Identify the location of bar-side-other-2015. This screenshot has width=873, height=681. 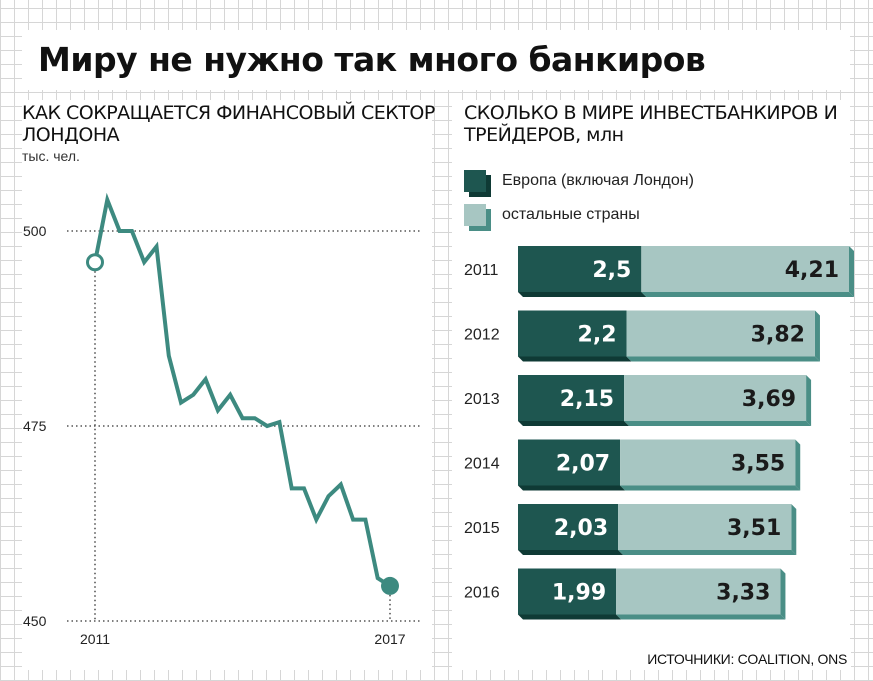
(794, 529).